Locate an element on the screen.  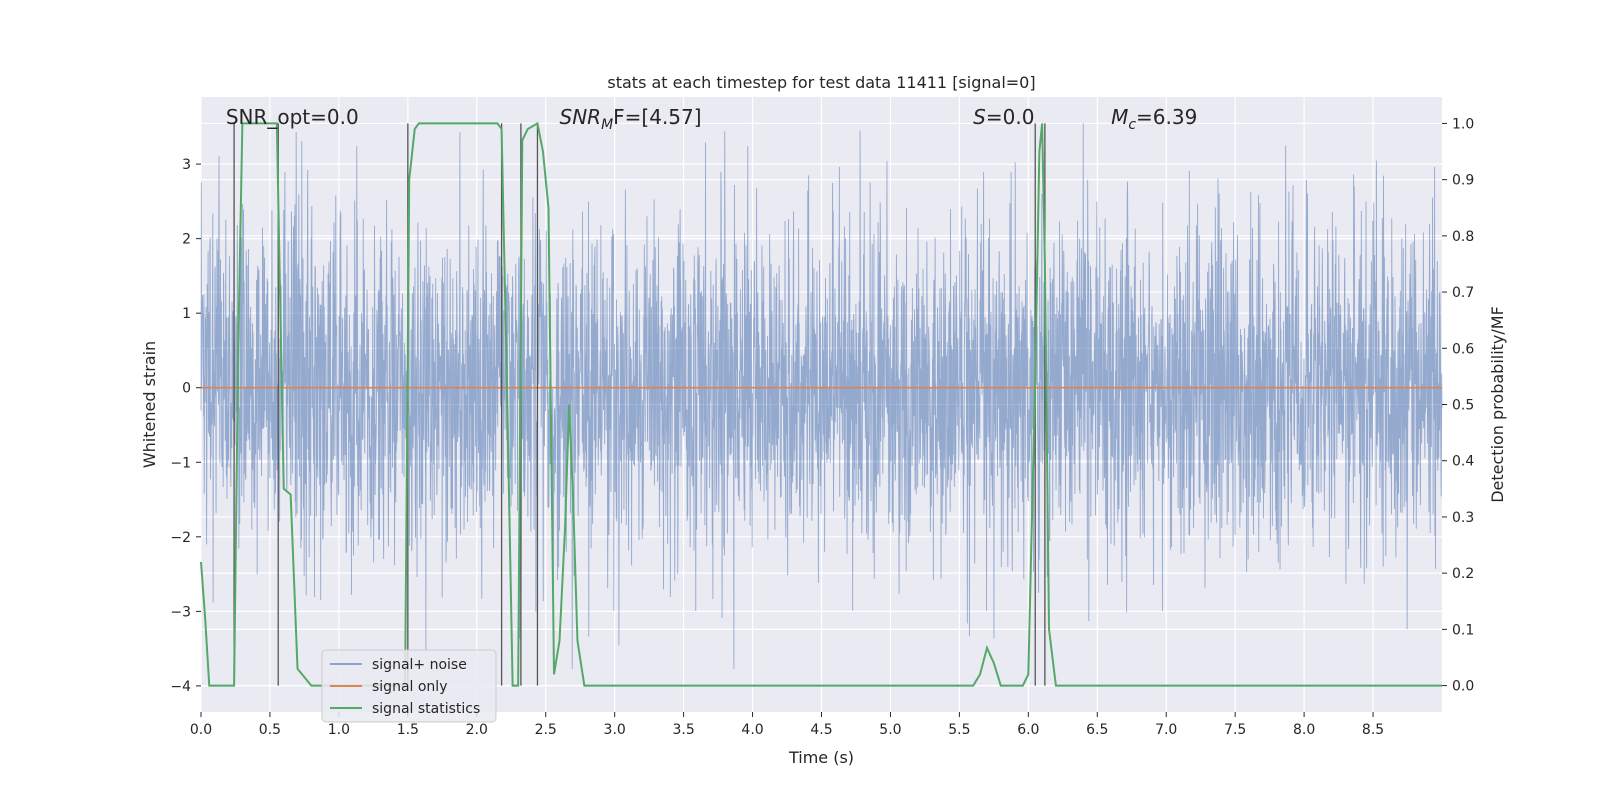
x-tick-label: 6.0 is located at coordinates (1028, 730).